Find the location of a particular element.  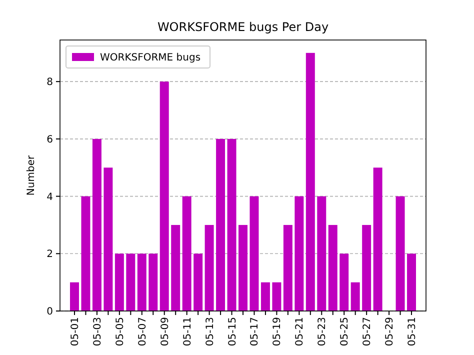

x-tick-label: 05-23 is located at coordinates (322, 331).